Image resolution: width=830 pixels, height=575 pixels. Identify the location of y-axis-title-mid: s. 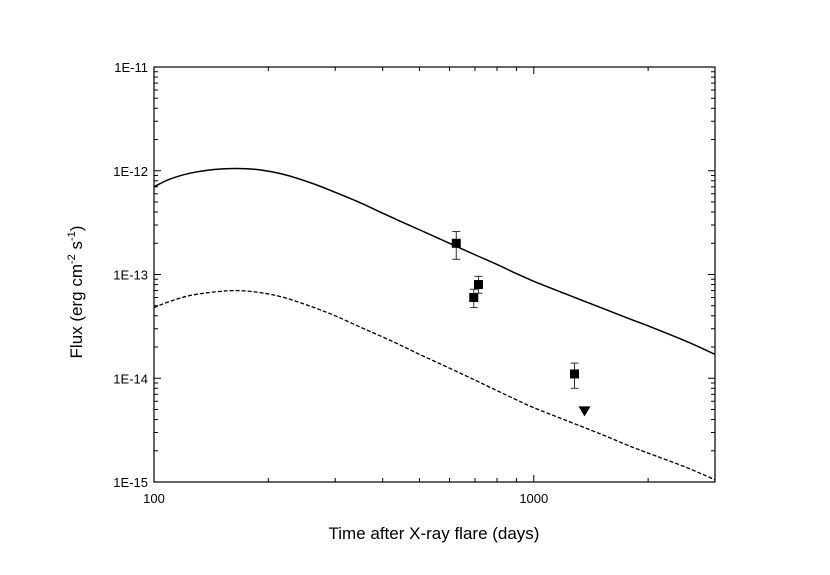
(76, 247).